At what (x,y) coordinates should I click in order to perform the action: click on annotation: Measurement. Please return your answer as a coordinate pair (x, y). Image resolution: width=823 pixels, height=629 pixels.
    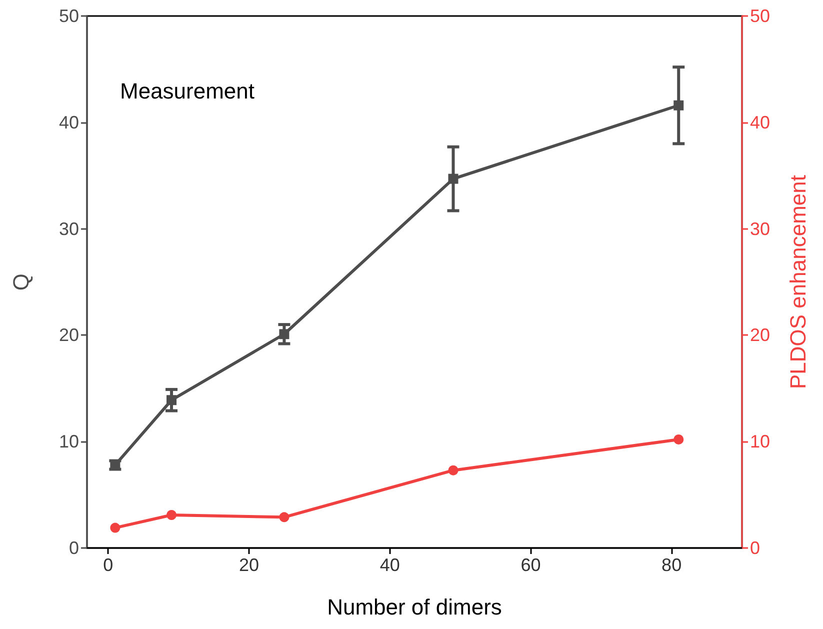
    Looking at the image, I should click on (187, 91).